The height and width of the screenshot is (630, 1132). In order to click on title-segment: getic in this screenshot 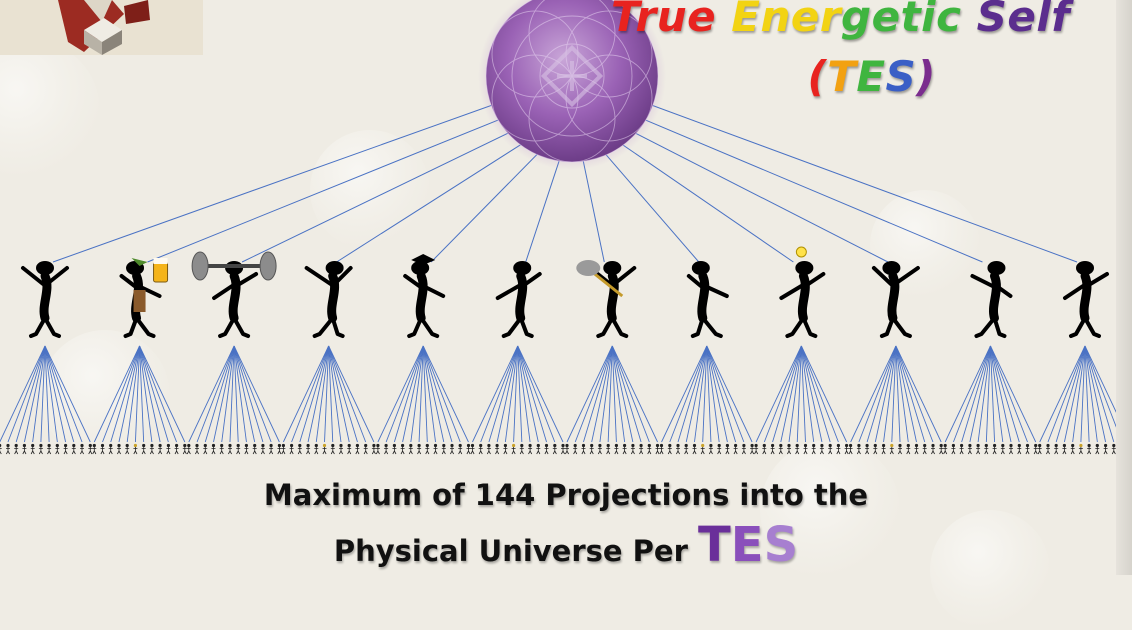, I will do `click(901, 20)`.